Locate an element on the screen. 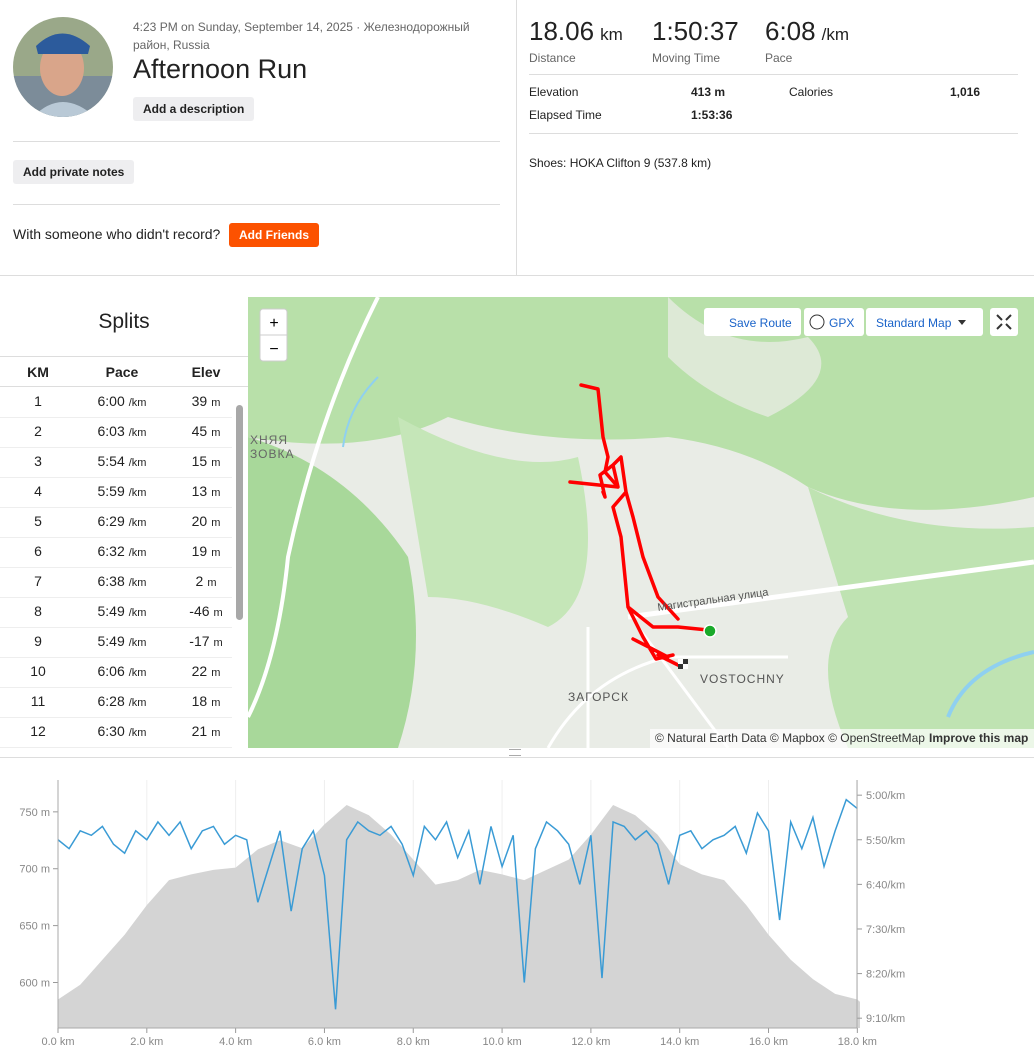  y-tick-label: 700 m is located at coordinates (34, 870).